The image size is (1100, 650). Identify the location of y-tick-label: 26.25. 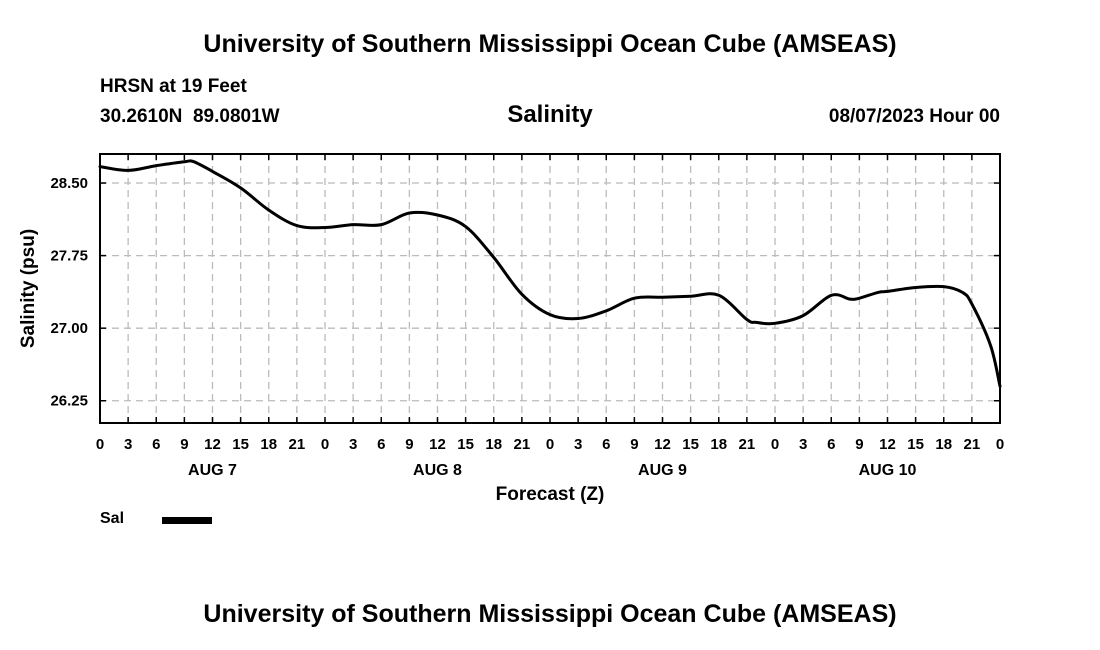
(69, 401).